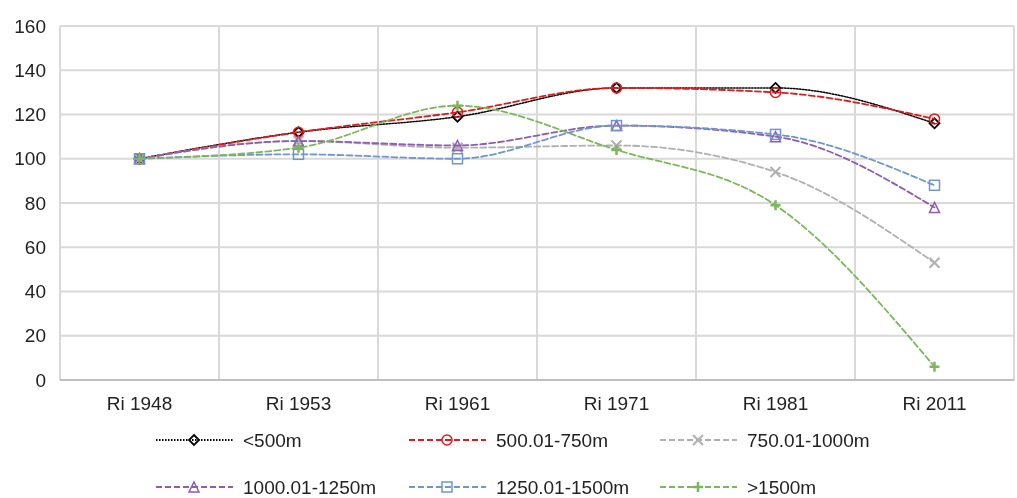 This screenshot has width=1017, height=498. What do you see at coordinates (808, 440) in the screenshot?
I see `legend-label: 750.01-1000m` at bounding box center [808, 440].